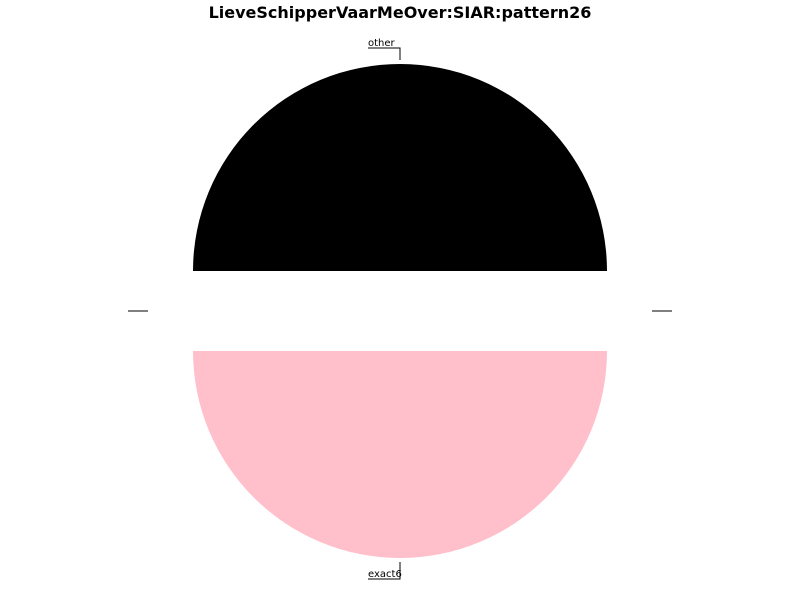 The width and height of the screenshot is (800, 600). I want to click on slice-label-other: other, so click(382, 43).